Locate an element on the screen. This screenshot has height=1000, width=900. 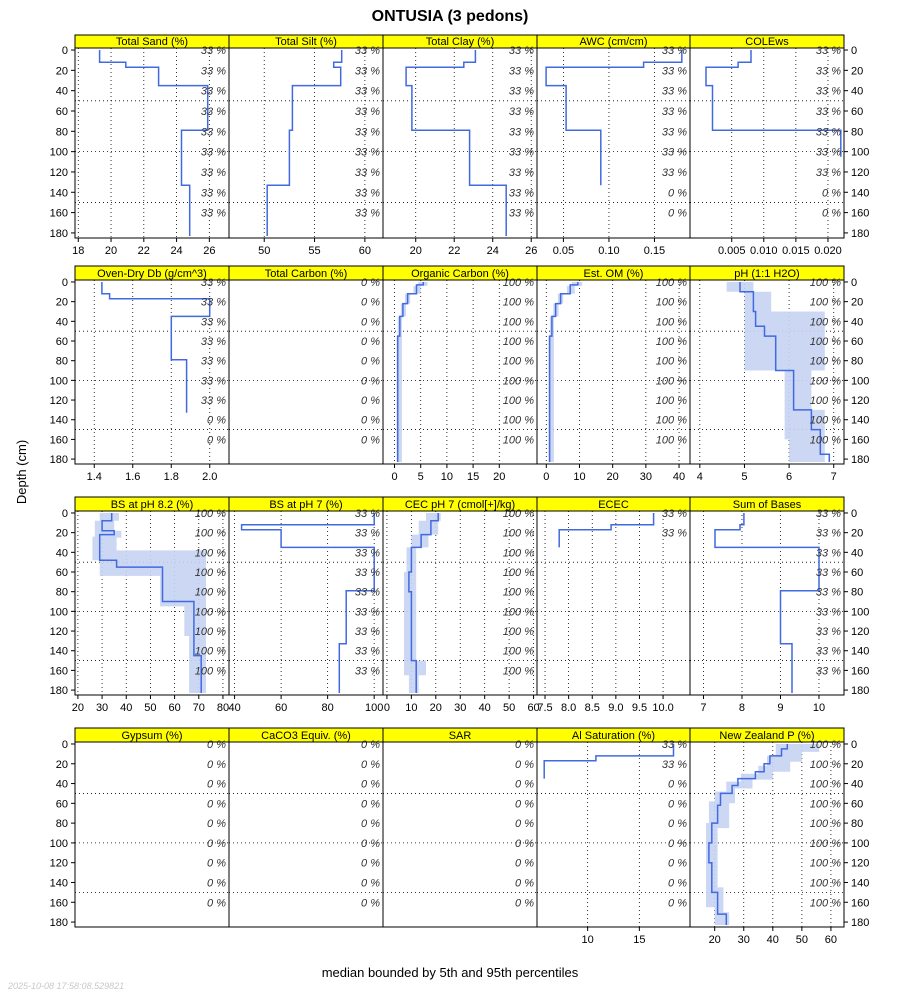
y-tick-label: 40 is located at coordinates (62, 785).